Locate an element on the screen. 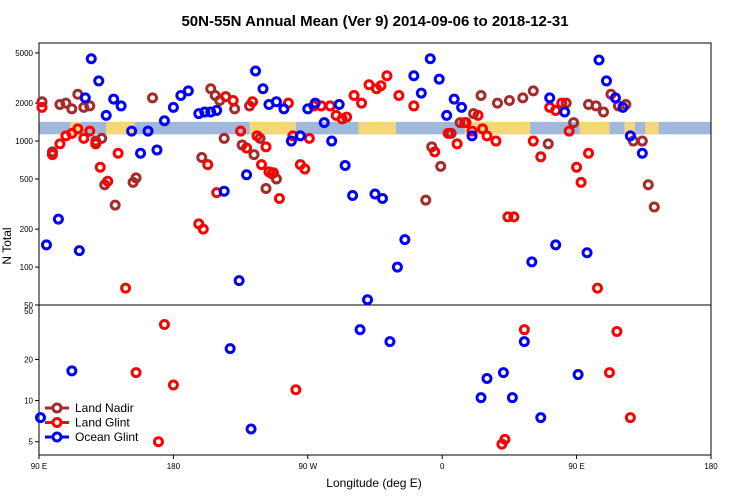 The width and height of the screenshot is (750, 500). legend-label: Land Glint is located at coordinates (102, 423).